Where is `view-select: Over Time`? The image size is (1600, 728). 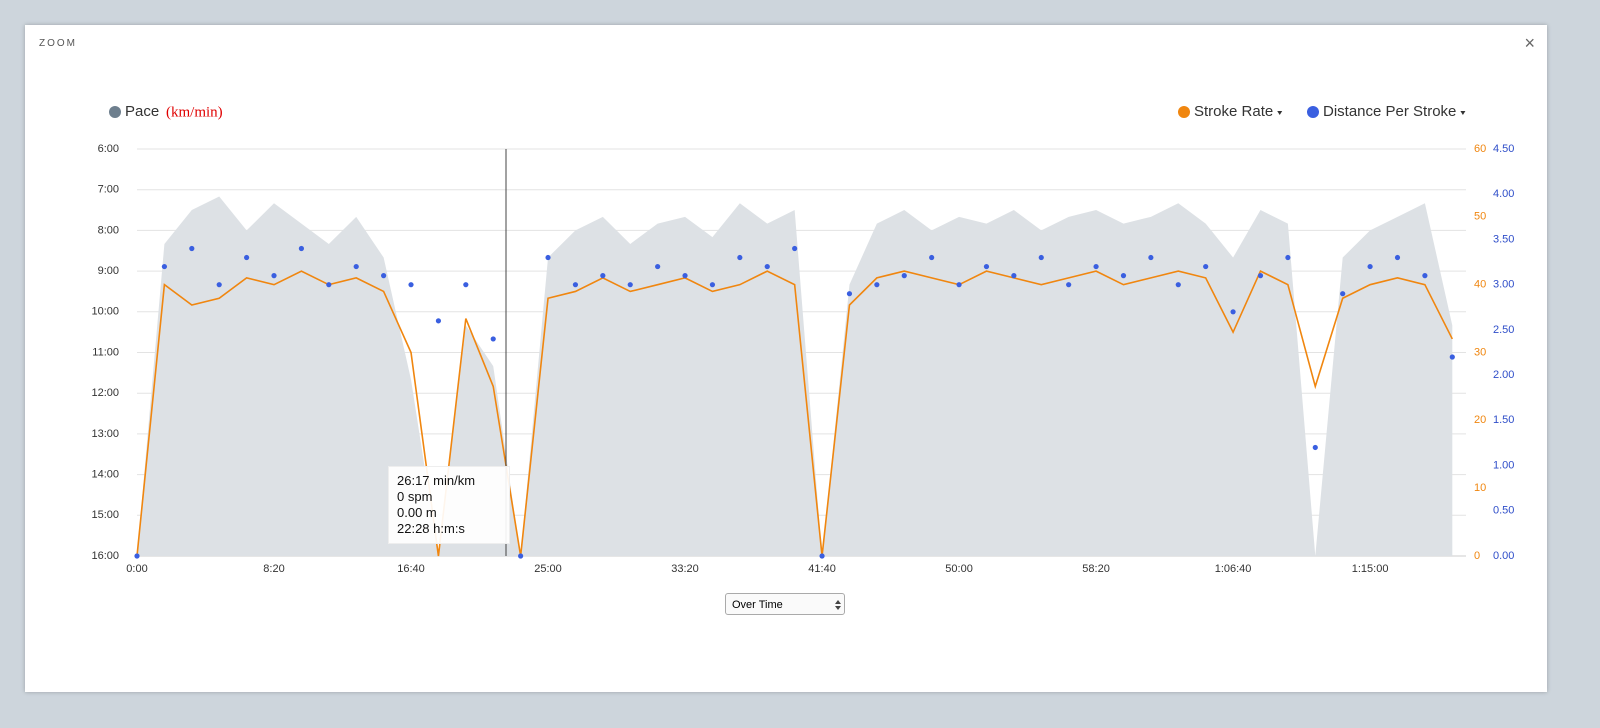
view-select: Over Time is located at coordinates (785, 604).